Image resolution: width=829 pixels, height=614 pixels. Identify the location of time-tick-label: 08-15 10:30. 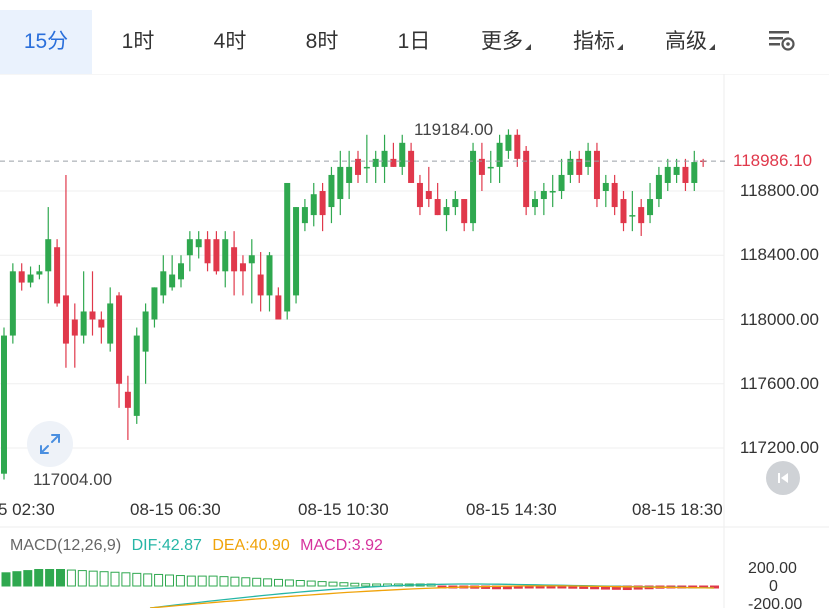
(343, 509).